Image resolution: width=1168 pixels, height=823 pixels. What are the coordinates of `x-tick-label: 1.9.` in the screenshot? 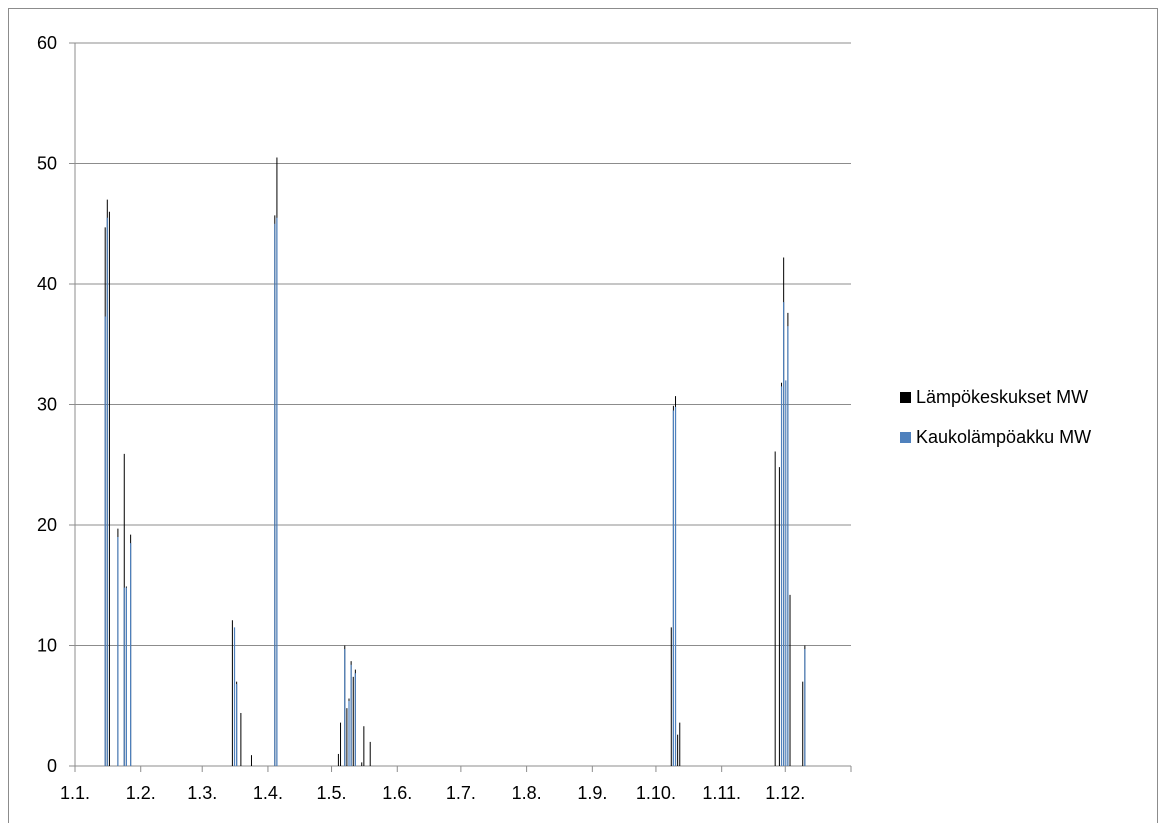 It's located at (592, 793).